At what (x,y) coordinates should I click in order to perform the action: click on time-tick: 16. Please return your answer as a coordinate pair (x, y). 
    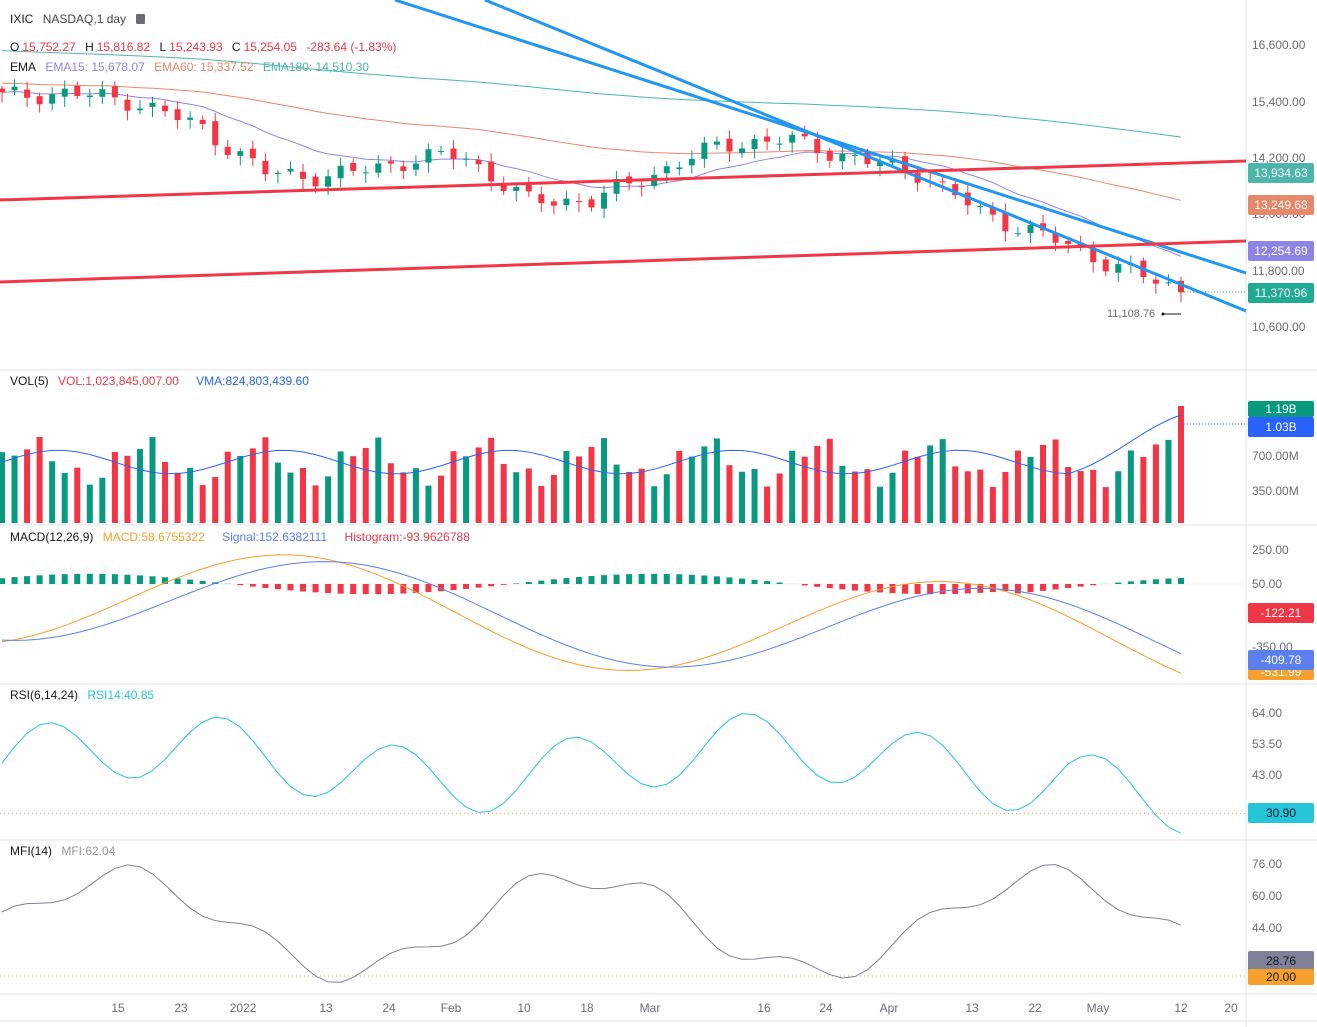
    Looking at the image, I should click on (764, 1008).